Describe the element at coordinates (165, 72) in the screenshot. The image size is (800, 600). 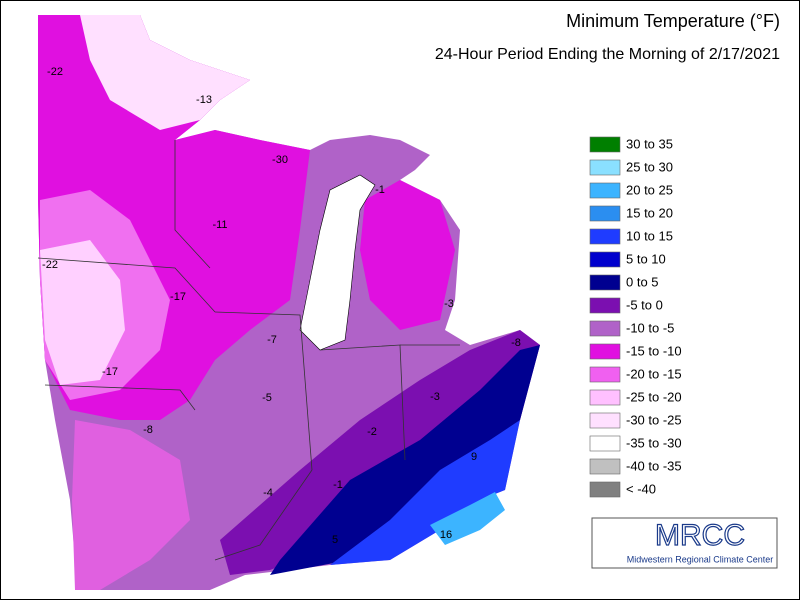
I see `region-north` at that location.